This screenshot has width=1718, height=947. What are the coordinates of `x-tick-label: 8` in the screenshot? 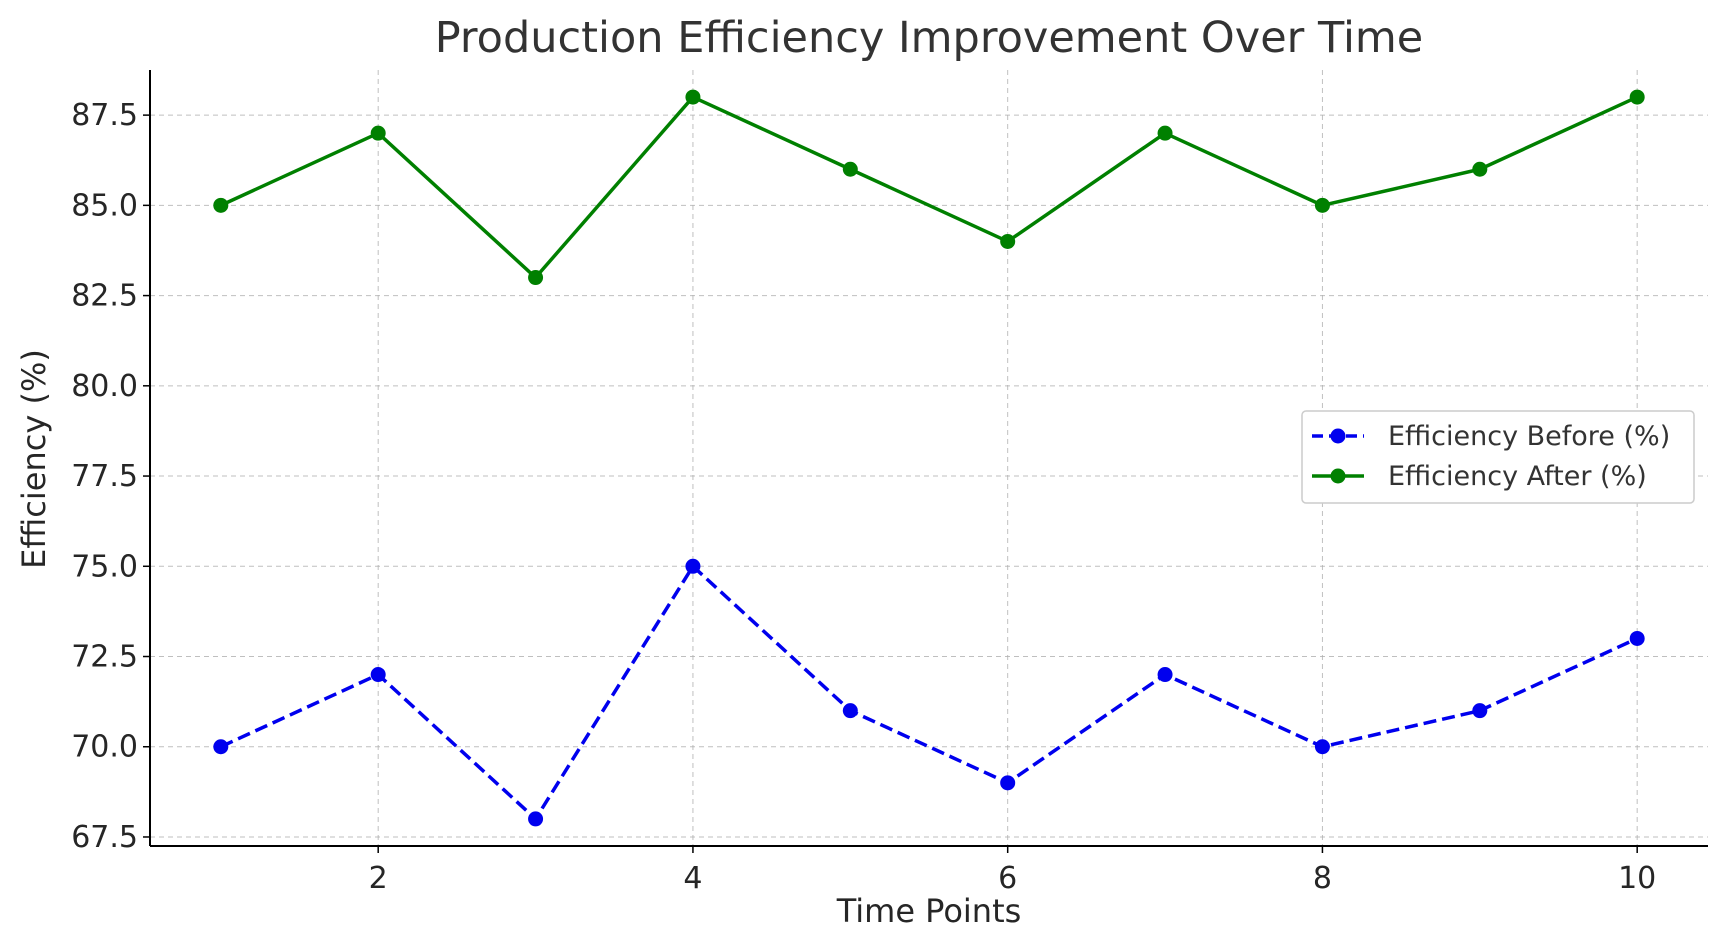 It's located at (1322, 878).